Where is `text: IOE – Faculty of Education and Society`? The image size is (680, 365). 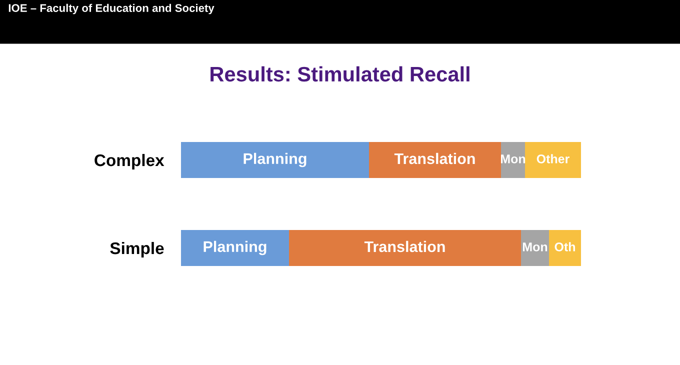 text: IOE – Faculty of Education and Society is located at coordinates (111, 9).